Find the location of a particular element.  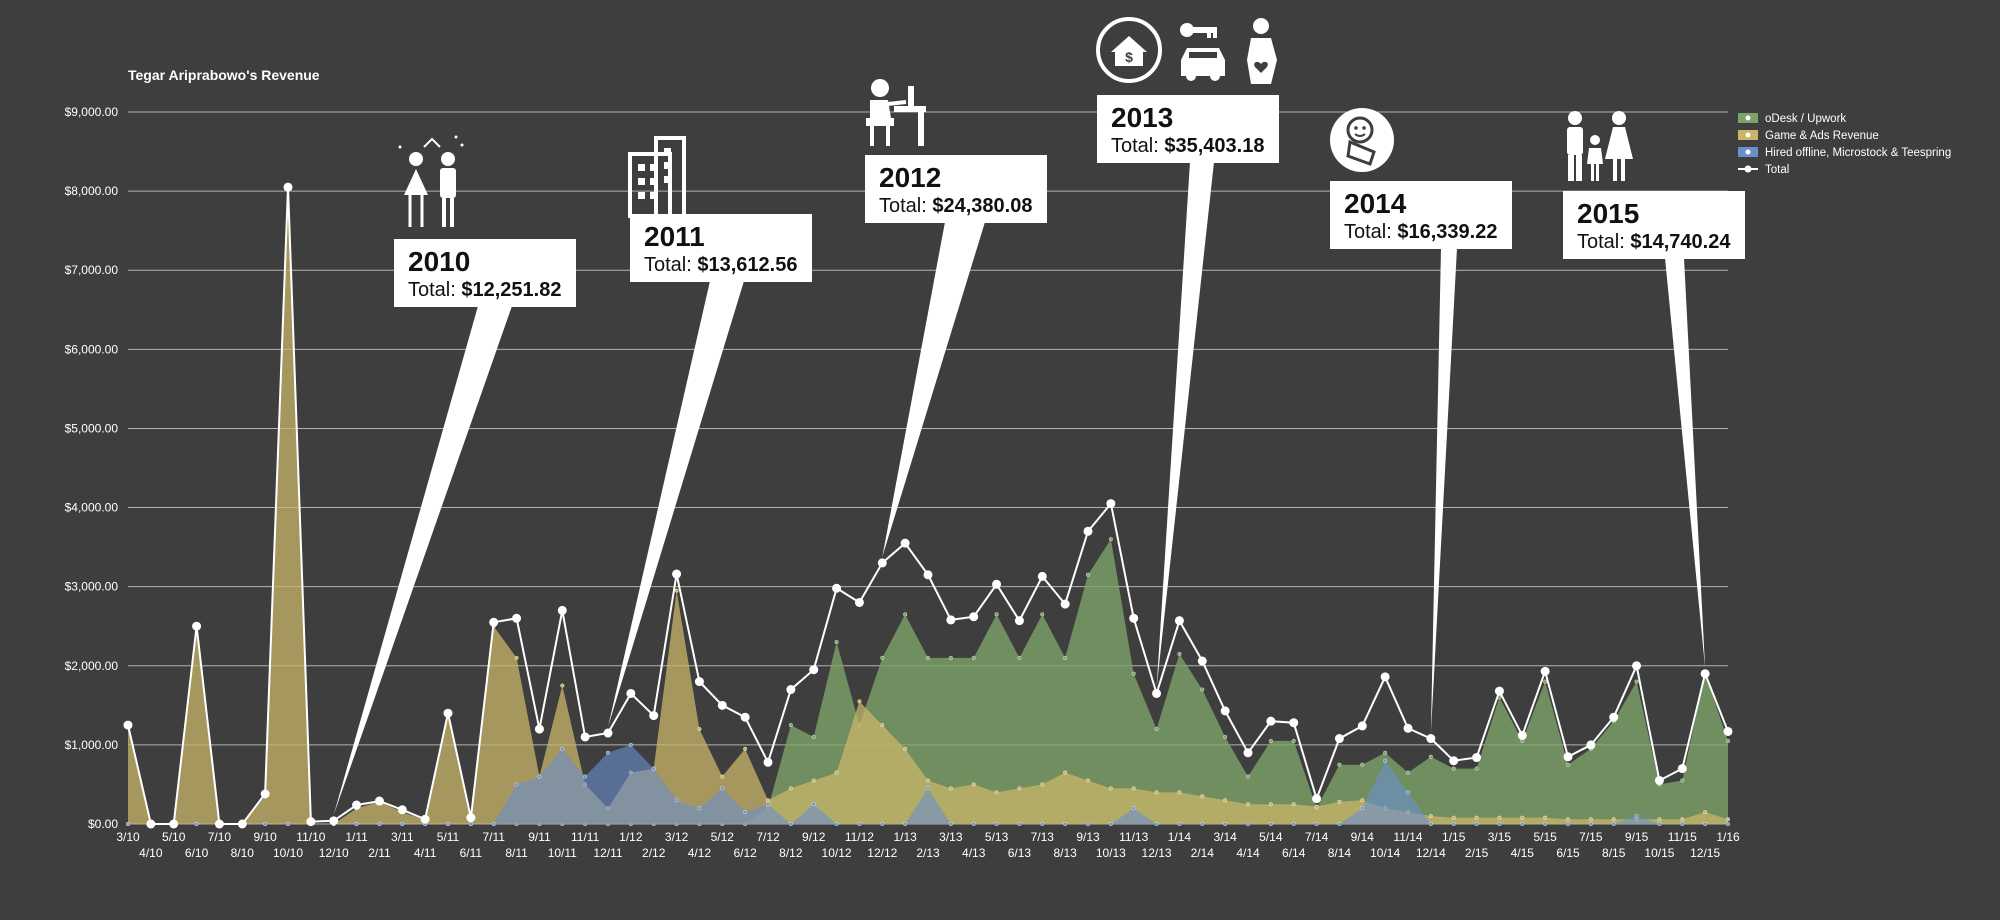

x-tick-label: 11/12 is located at coordinates (859, 837).